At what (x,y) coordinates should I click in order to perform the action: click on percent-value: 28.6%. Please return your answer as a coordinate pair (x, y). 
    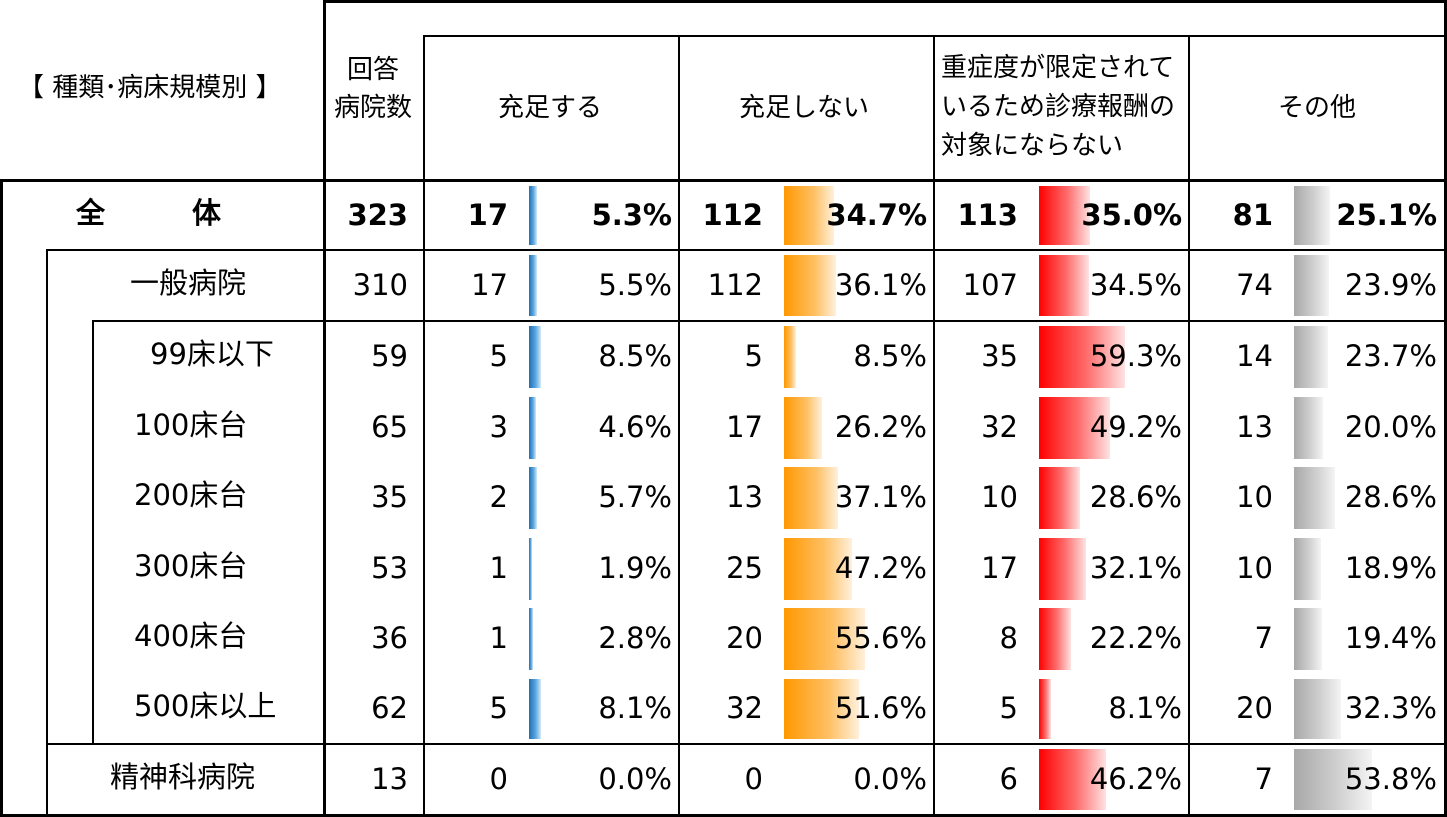
    Looking at the image, I should click on (1135, 497).